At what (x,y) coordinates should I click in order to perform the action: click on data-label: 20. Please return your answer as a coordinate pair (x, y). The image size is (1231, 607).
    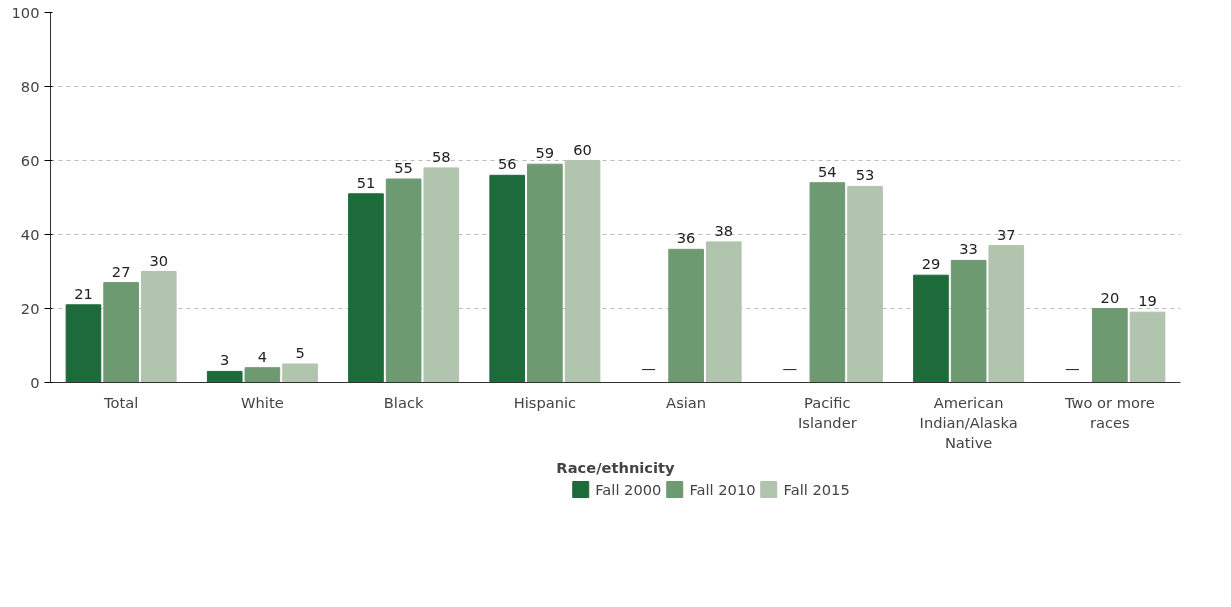
    Looking at the image, I should click on (1110, 297).